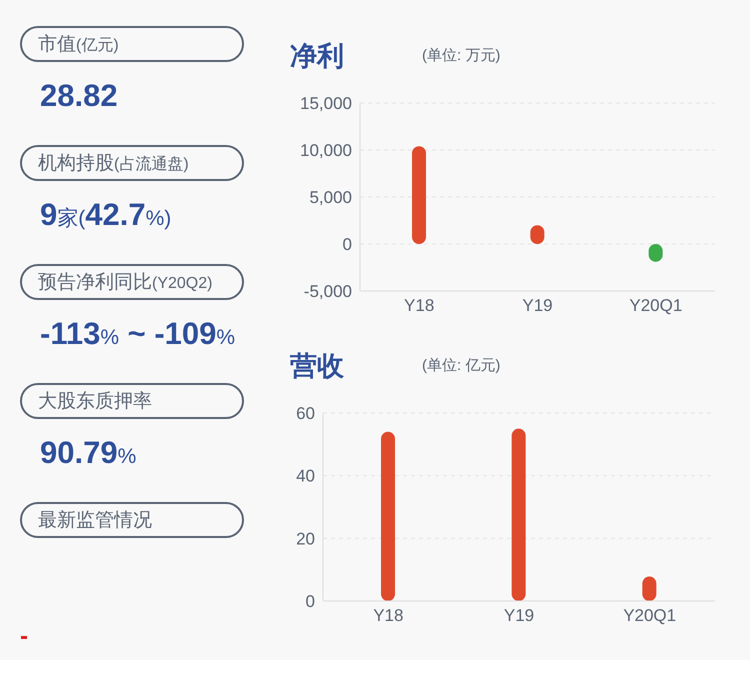 The width and height of the screenshot is (750, 676). I want to click on text: 最新监管情况, so click(95, 520).